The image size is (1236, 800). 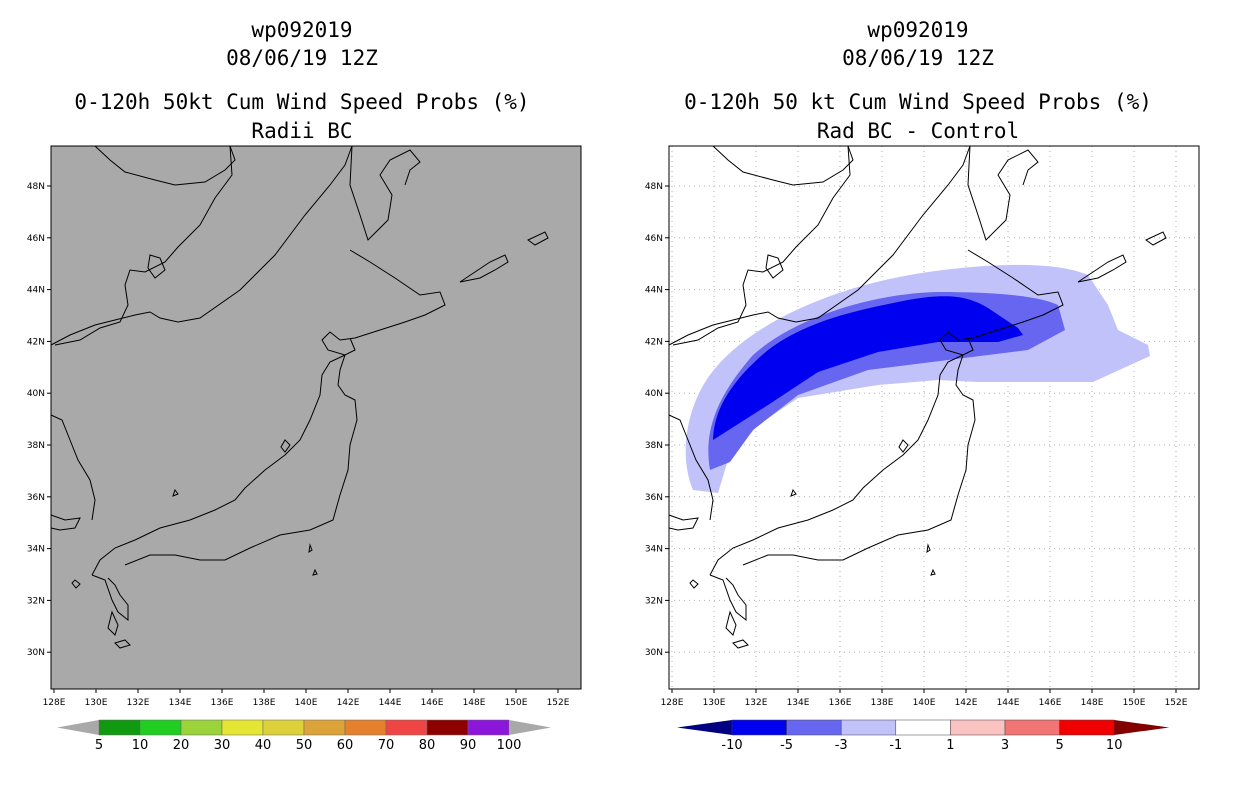 I want to click on probability-difference-shading, so click(x=917, y=378).